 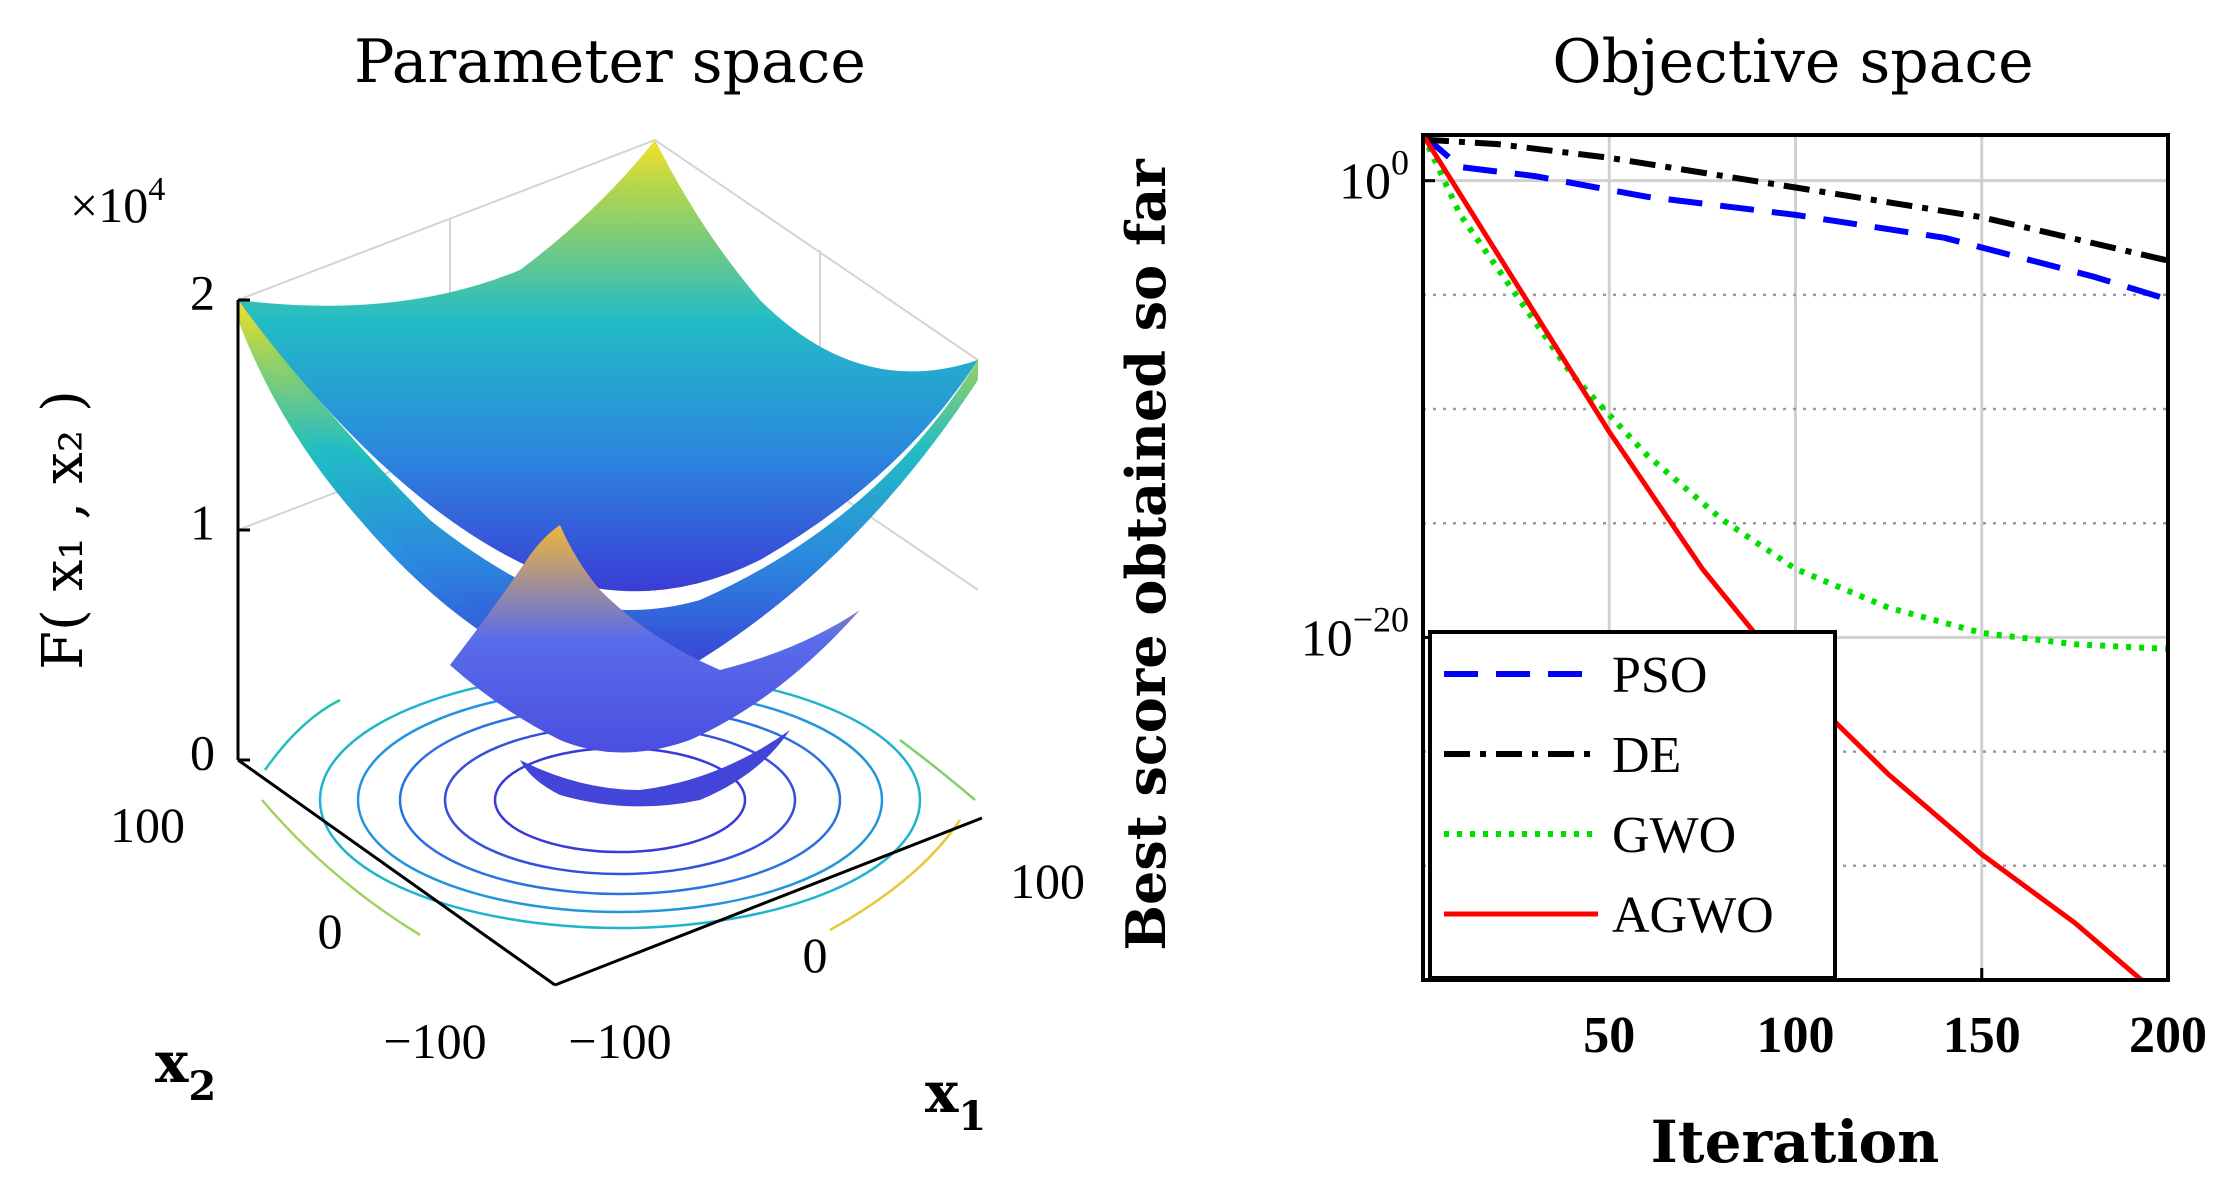 I want to click on legend-box, so click(x=1632, y=805).